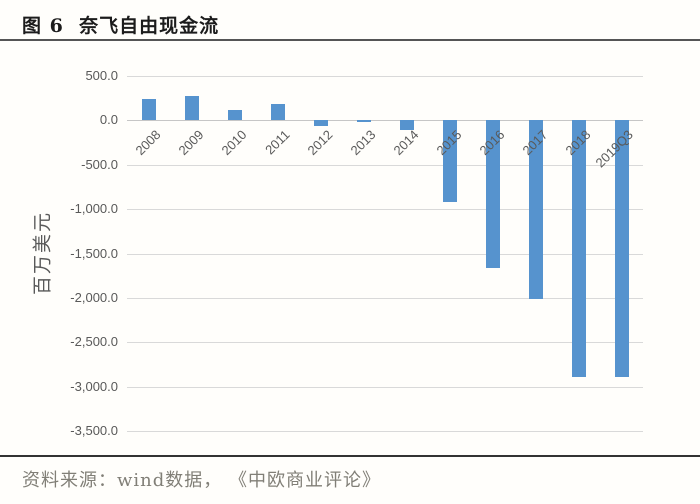  What do you see at coordinates (385, 254) in the screenshot?
I see `gridline--1500` at bounding box center [385, 254].